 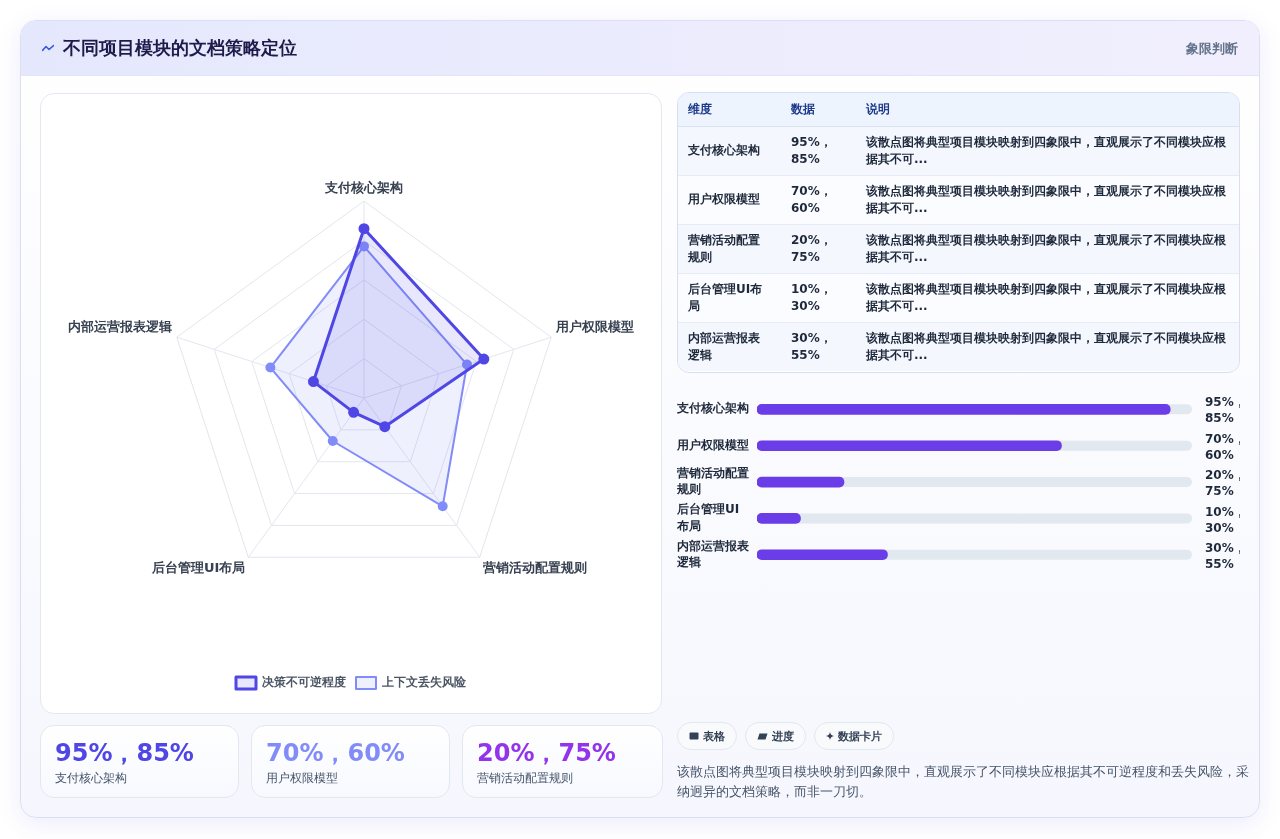 What do you see at coordinates (712, 408) in the screenshot?
I see `y-tick-label: 支付核心架构` at bounding box center [712, 408].